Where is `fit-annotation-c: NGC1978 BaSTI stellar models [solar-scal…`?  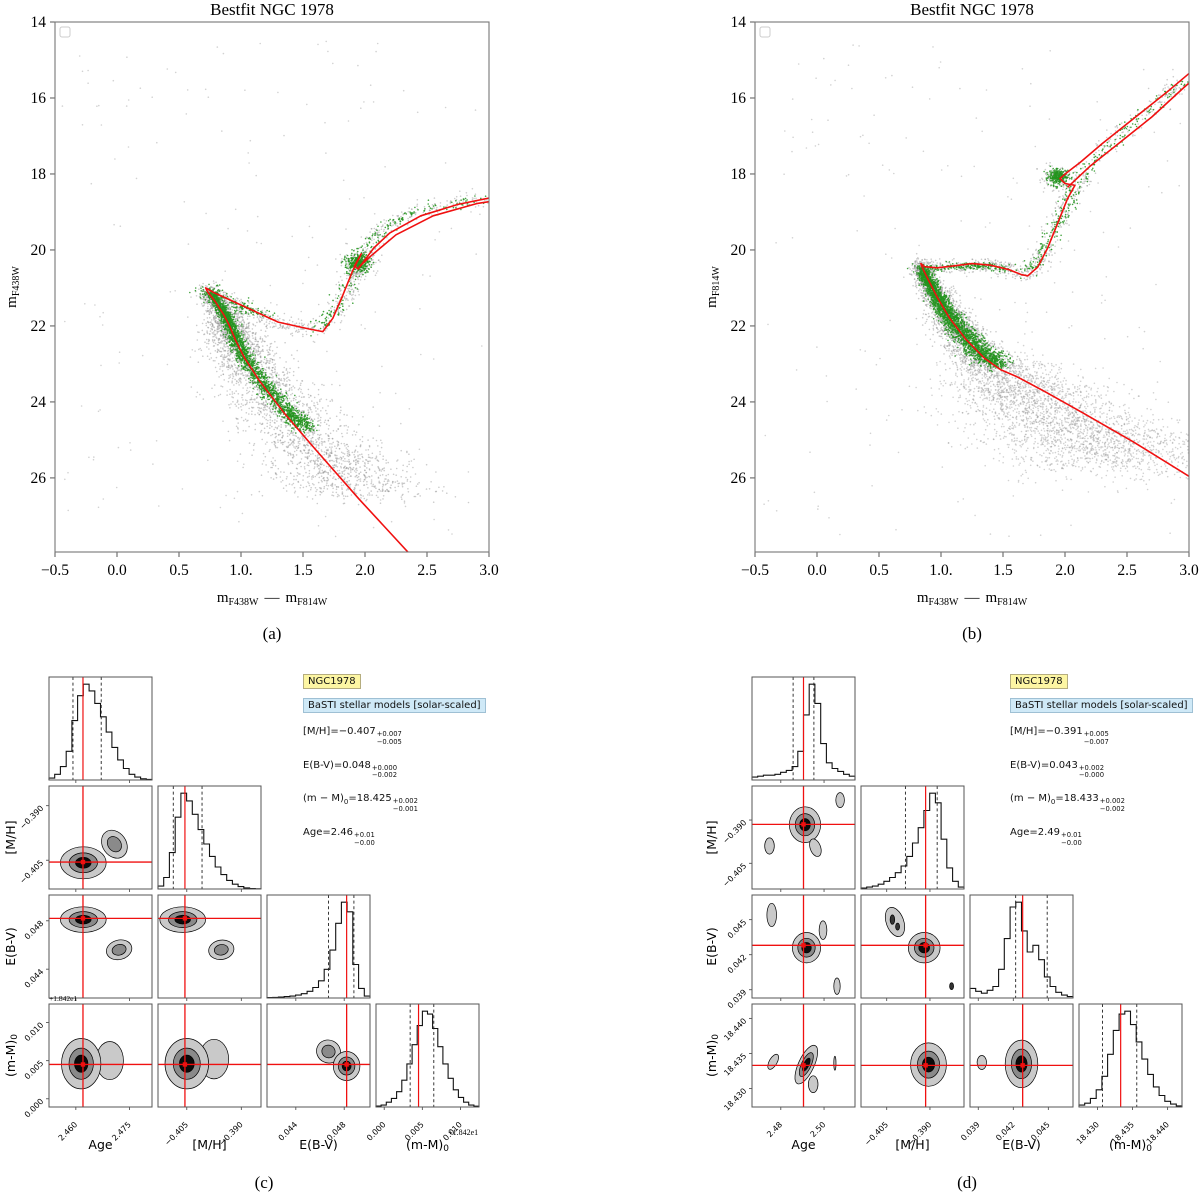 fit-annotation-c: NGC1978 BaSTI stellar models [solar-scal… is located at coordinates (433, 761).